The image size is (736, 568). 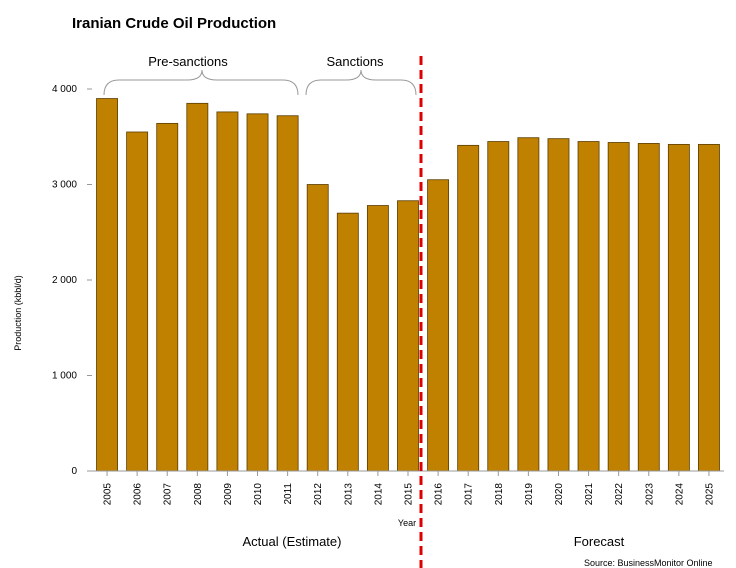 I want to click on bar-2012, so click(x=317, y=328).